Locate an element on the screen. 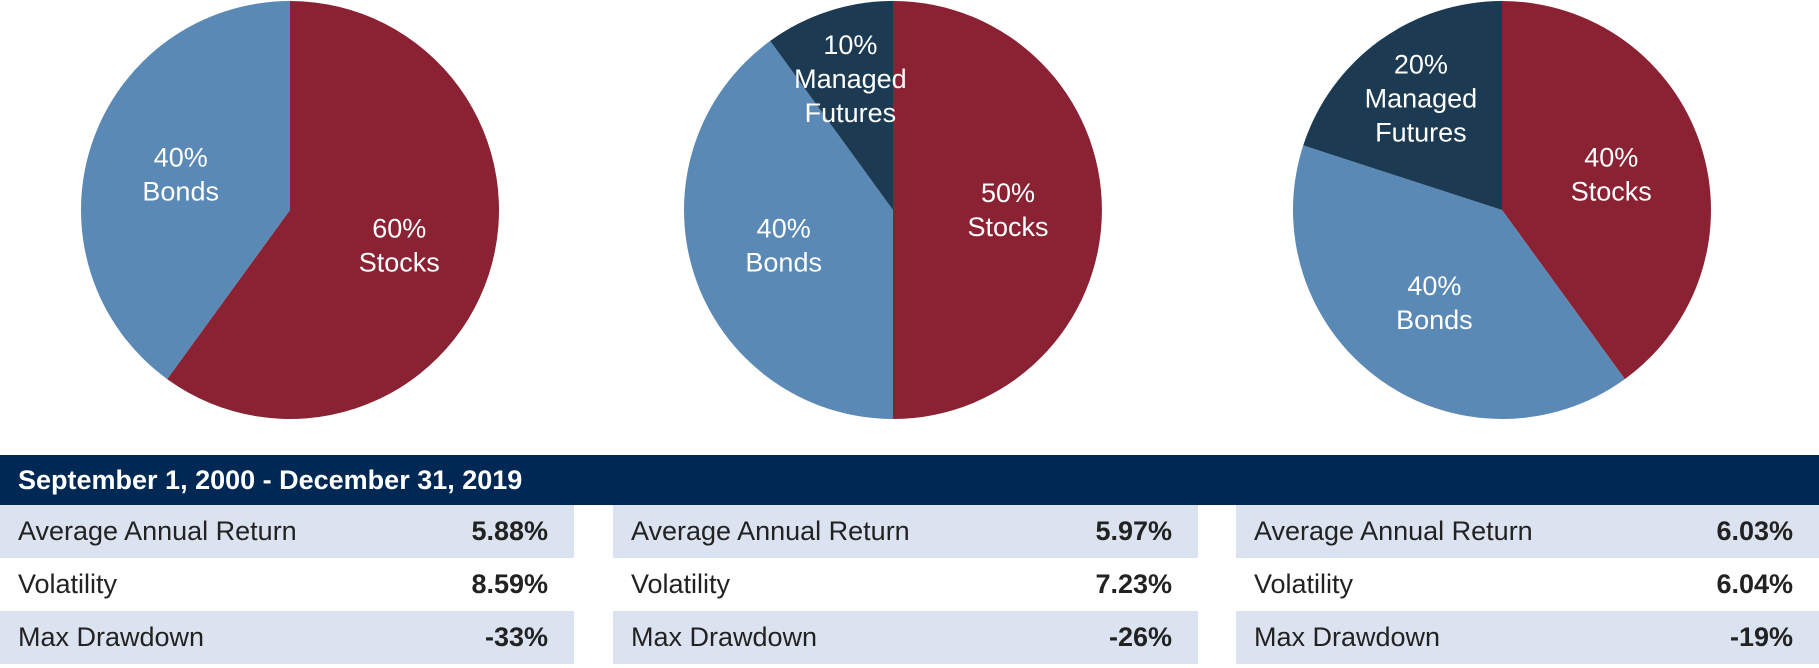 The width and height of the screenshot is (1819, 668). stat-value: 7.23% is located at coordinates (1133, 584).